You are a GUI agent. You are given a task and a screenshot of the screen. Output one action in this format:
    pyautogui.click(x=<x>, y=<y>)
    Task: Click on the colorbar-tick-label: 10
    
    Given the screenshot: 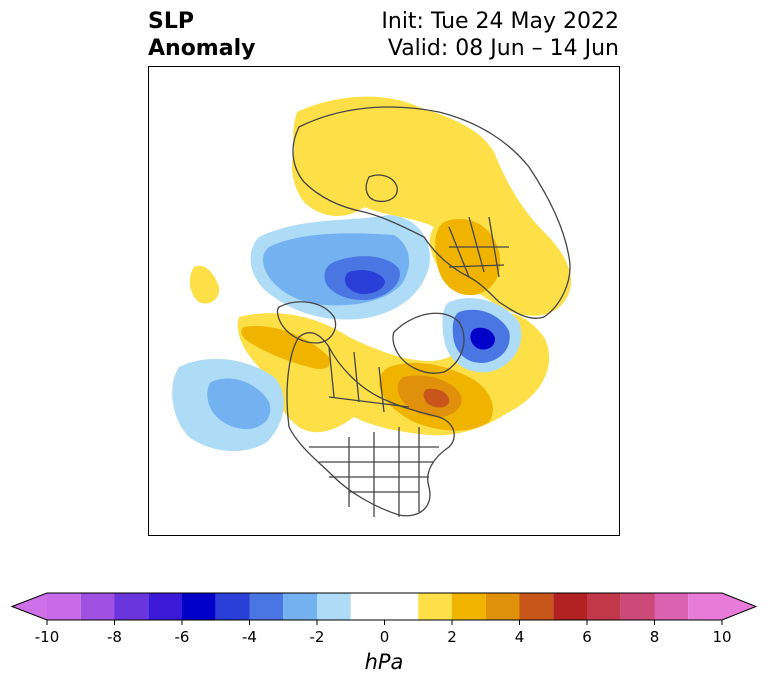 What is the action you would take?
    pyautogui.click(x=722, y=637)
    